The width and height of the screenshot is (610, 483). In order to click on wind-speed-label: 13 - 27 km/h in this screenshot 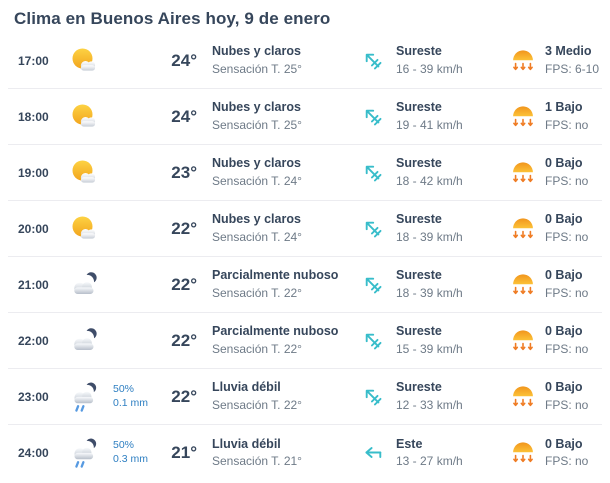, I will do `click(429, 461)`.